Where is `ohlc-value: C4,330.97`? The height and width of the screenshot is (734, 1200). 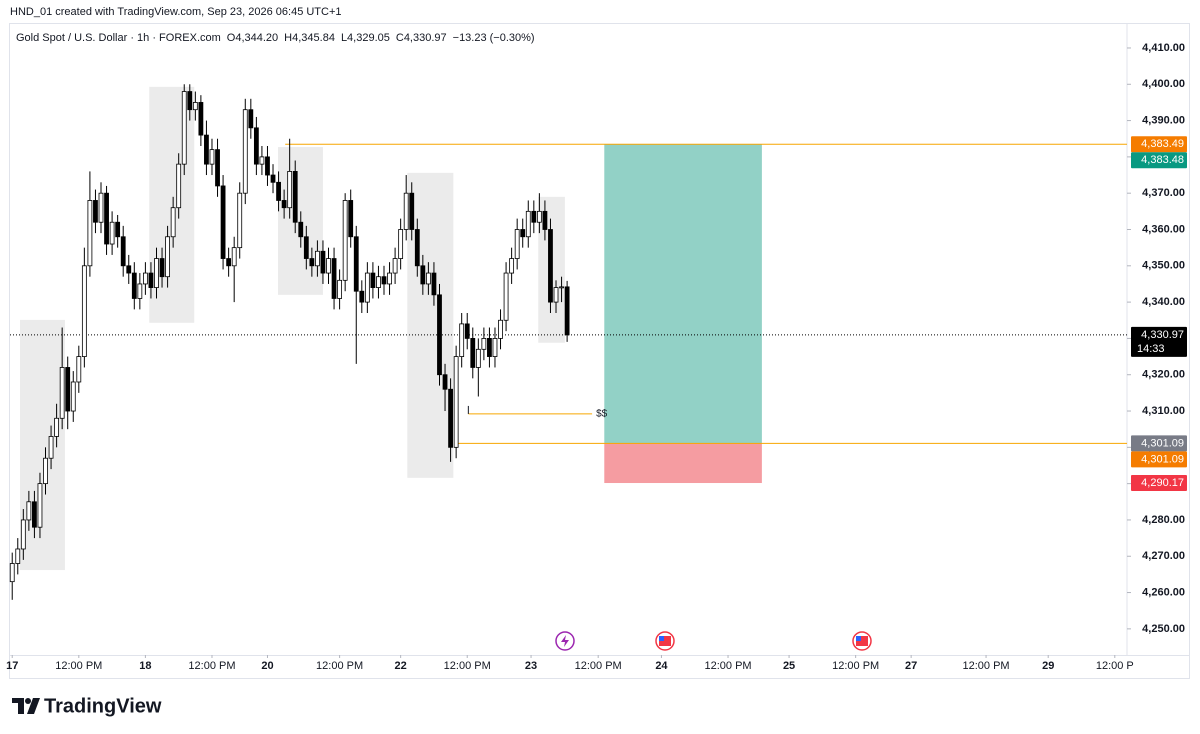 ohlc-value: C4,330.97 is located at coordinates (421, 38).